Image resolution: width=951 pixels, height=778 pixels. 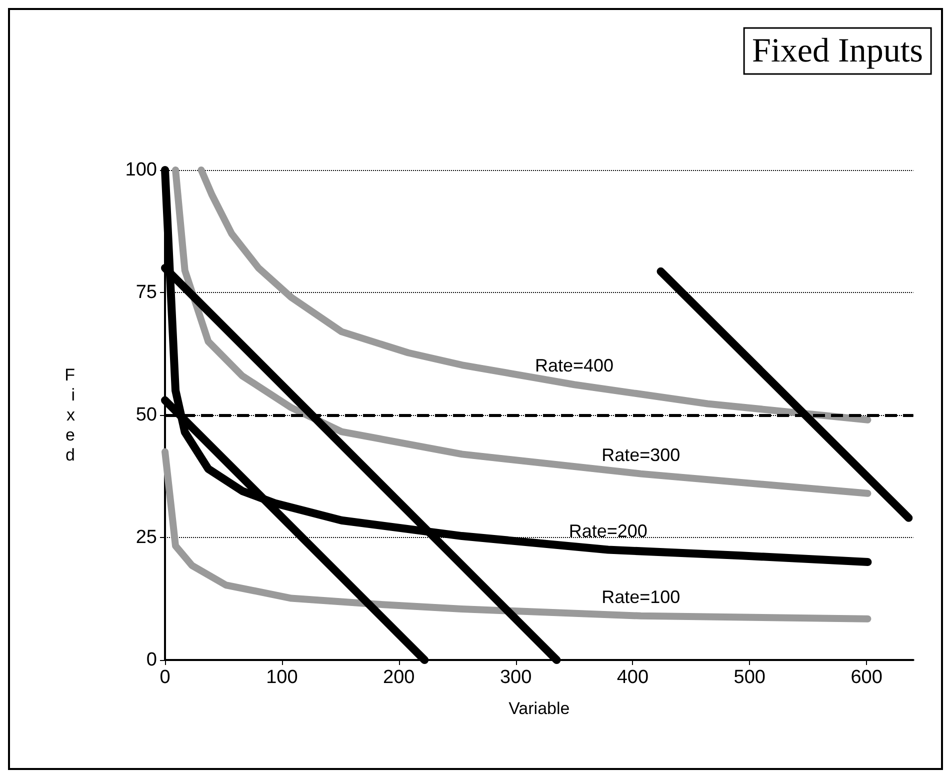 I want to click on series-label: Rate=100, so click(x=641, y=596).